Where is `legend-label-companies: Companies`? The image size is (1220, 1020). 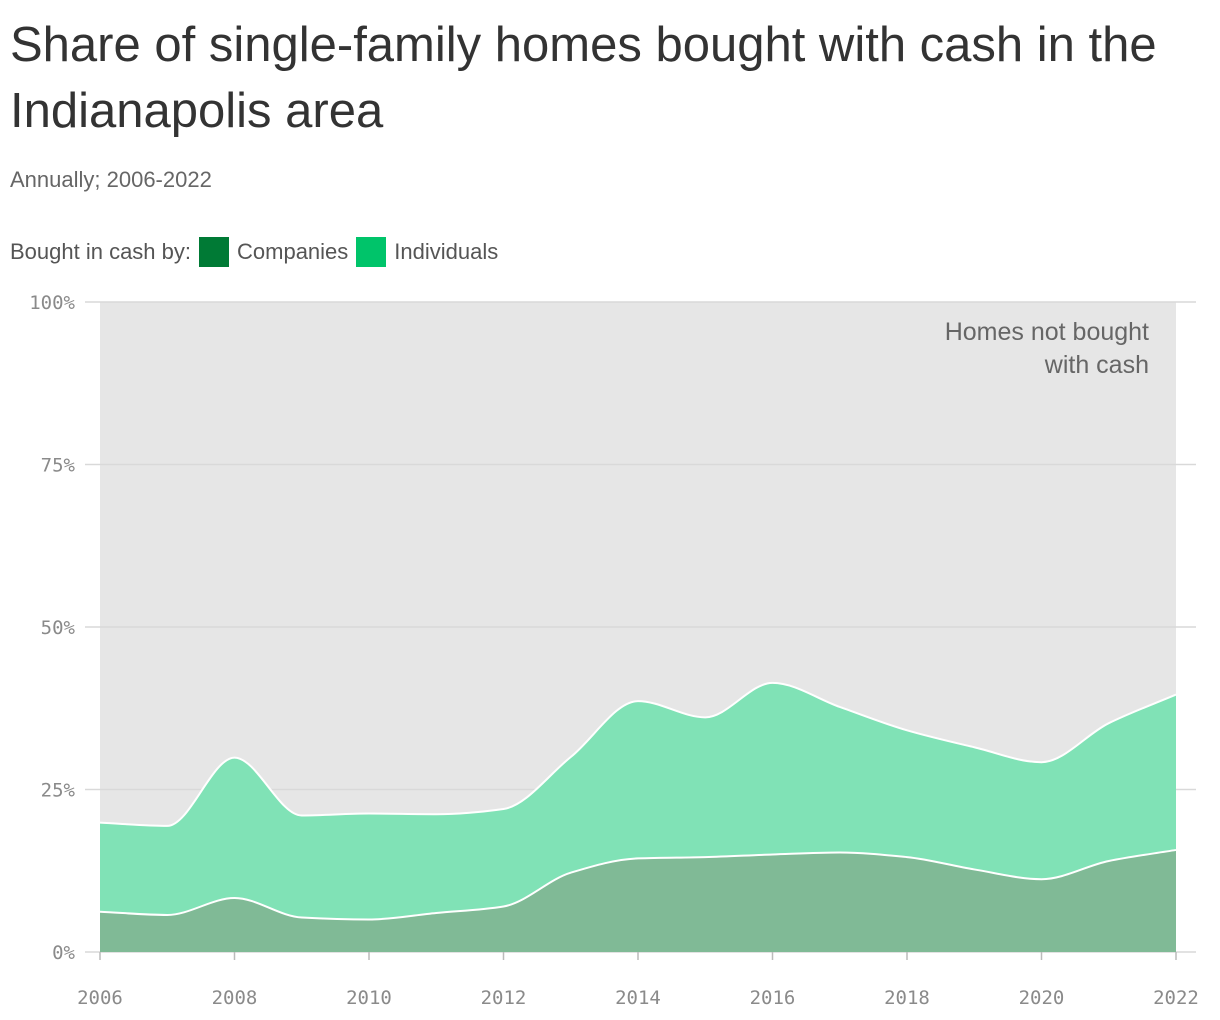 legend-label-companies: Companies is located at coordinates (293, 251).